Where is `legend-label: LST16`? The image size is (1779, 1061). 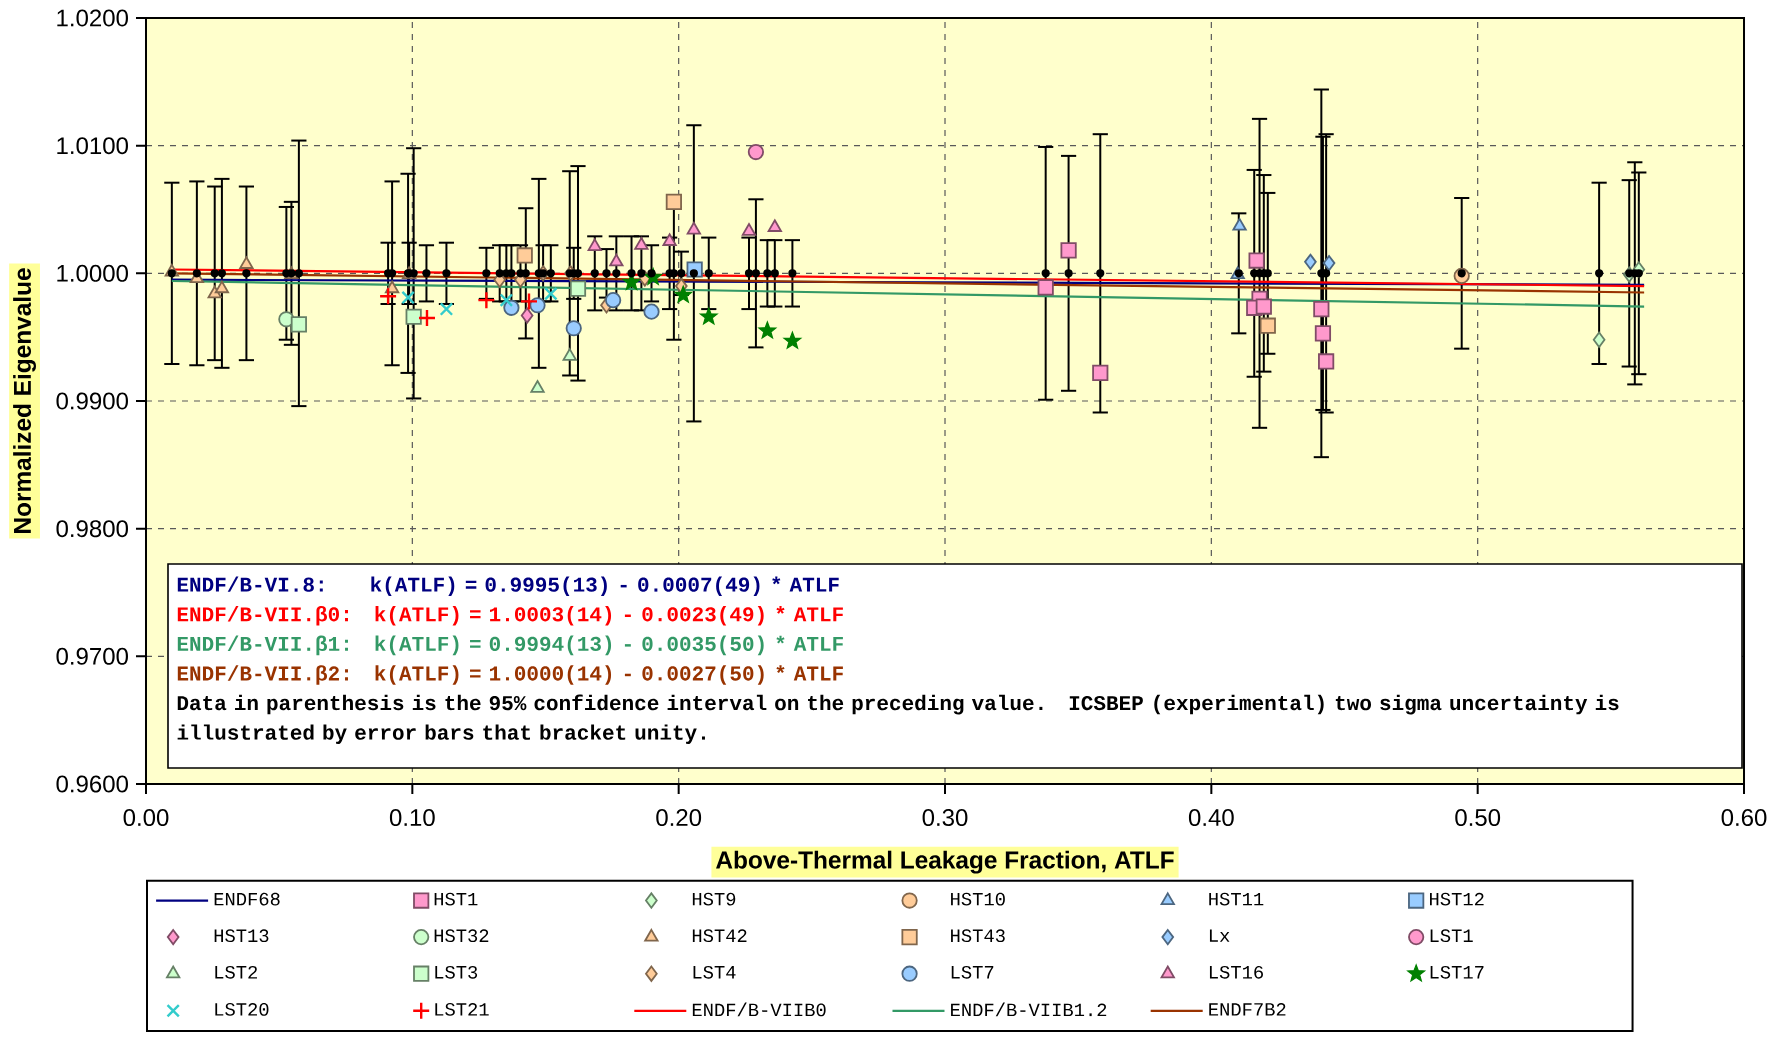 legend-label: LST16 is located at coordinates (1236, 972).